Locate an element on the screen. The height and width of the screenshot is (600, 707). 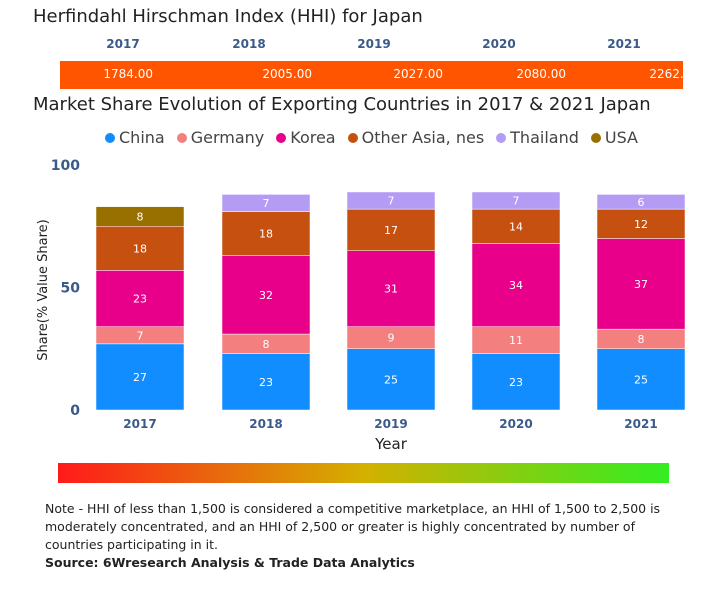
legend-label: Other Asia, nes is located at coordinates (423, 137).